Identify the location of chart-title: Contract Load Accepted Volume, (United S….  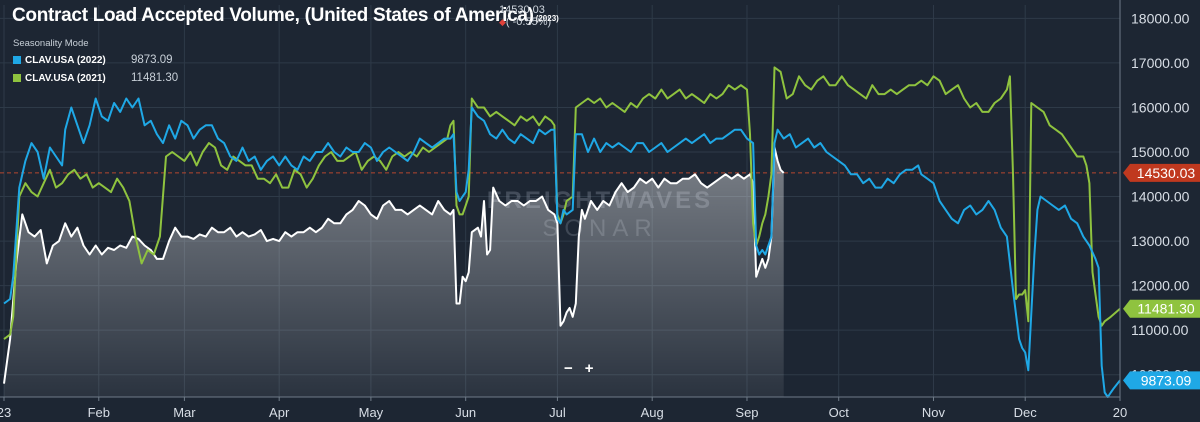
(273, 15).